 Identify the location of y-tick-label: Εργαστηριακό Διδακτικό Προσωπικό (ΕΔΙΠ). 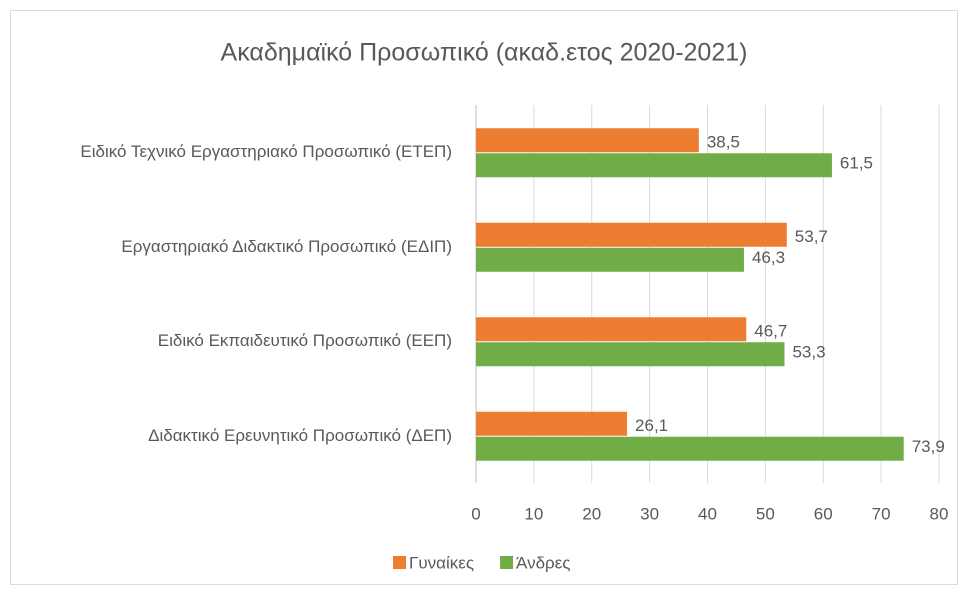
(286, 246).